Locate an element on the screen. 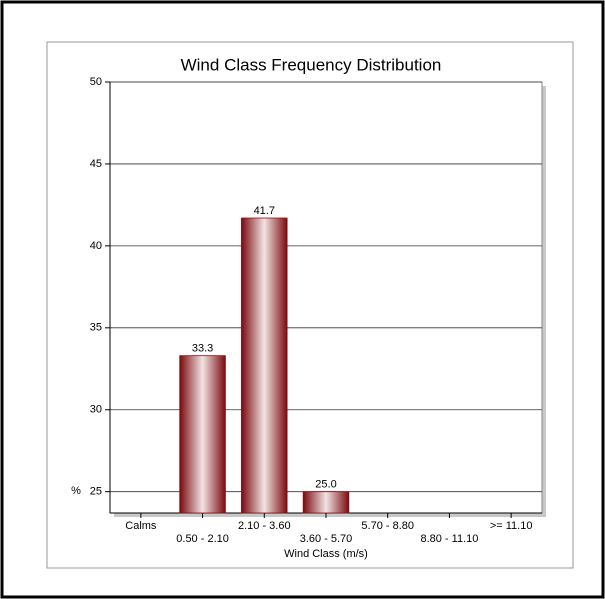  y-tick-label: 50 is located at coordinates (96, 82).